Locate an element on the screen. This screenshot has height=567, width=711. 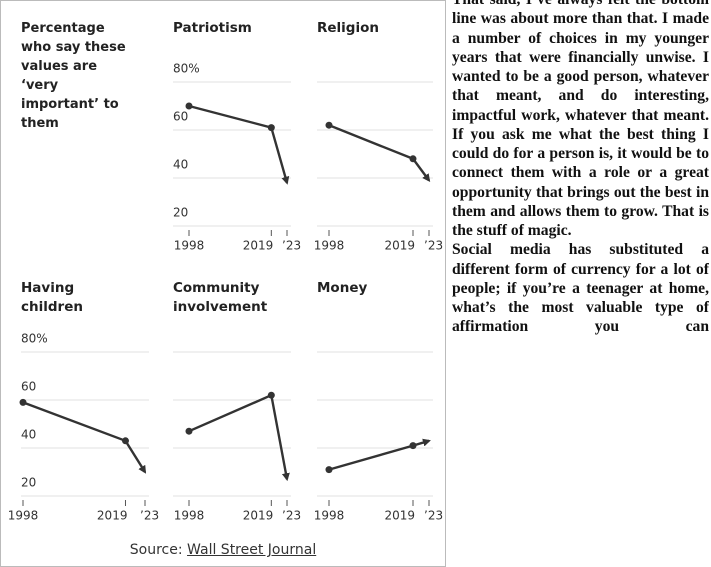
panel-title: Religion is located at coordinates (348, 28).